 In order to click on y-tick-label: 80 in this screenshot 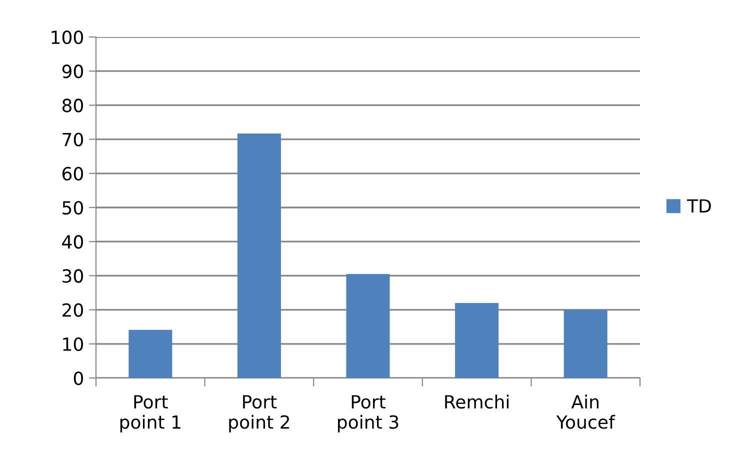, I will do `click(72, 105)`.